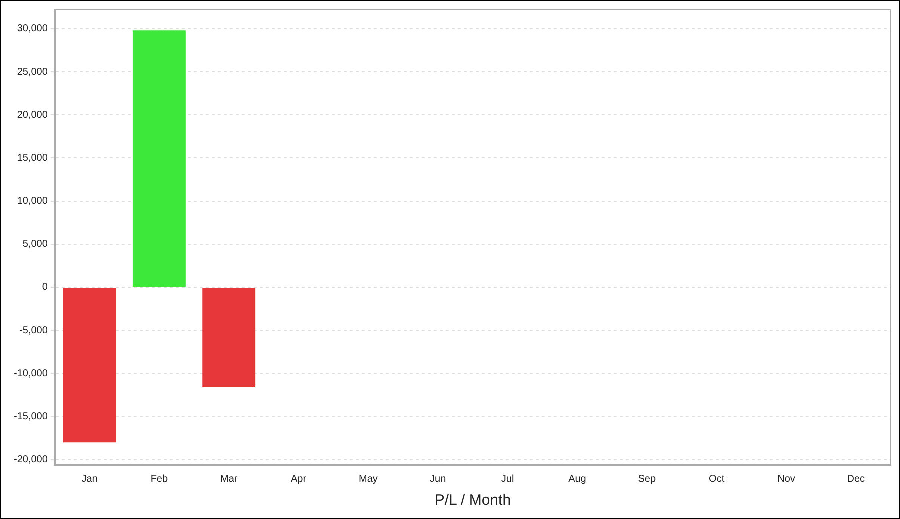 The image size is (900, 519). I want to click on x-tick-label: Apr, so click(299, 479).